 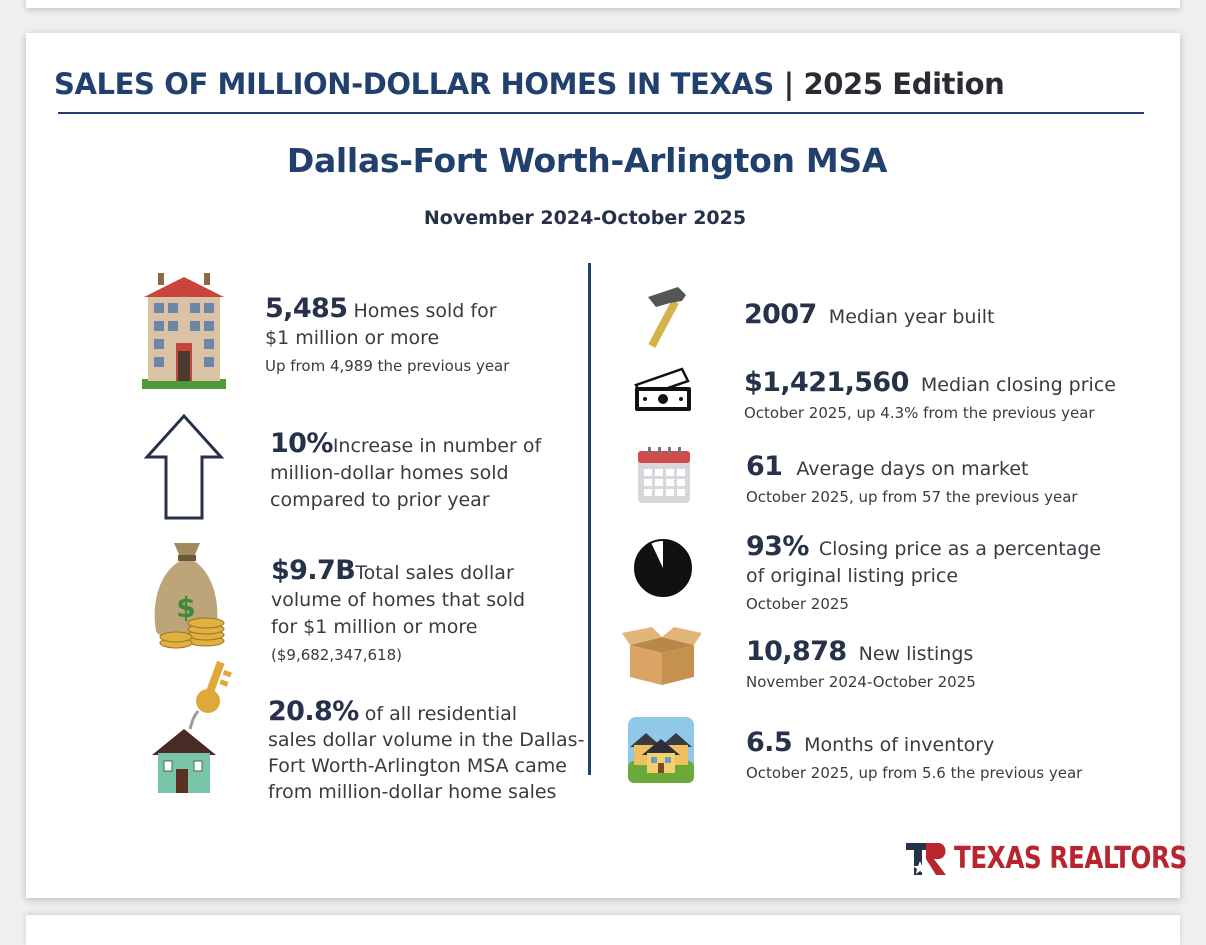 I want to click on calendar-icon, so click(x=664, y=475).